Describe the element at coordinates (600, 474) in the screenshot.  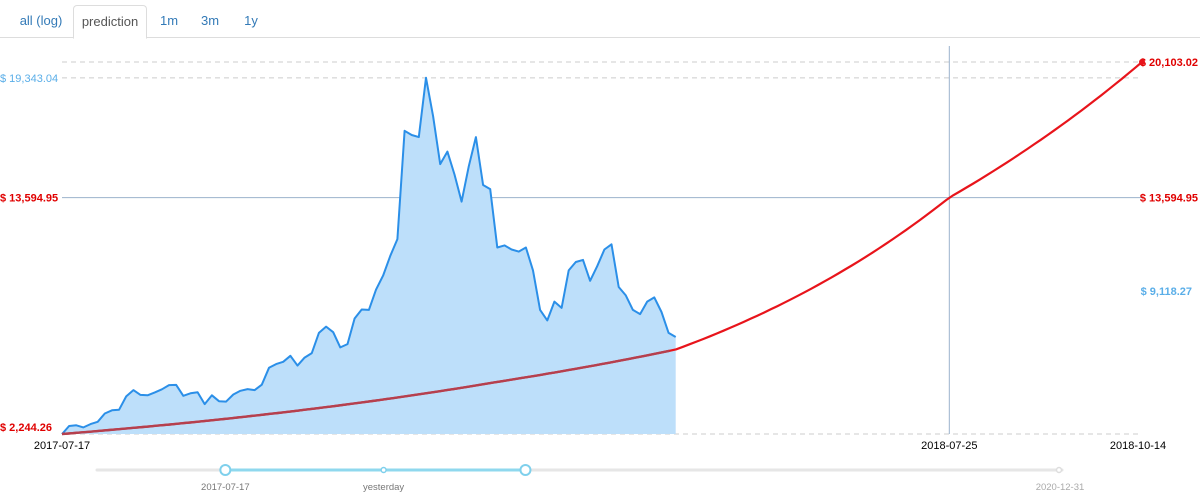
I see `date-range-slider: 2017-07-17 yesterday 2020-12-31` at that location.